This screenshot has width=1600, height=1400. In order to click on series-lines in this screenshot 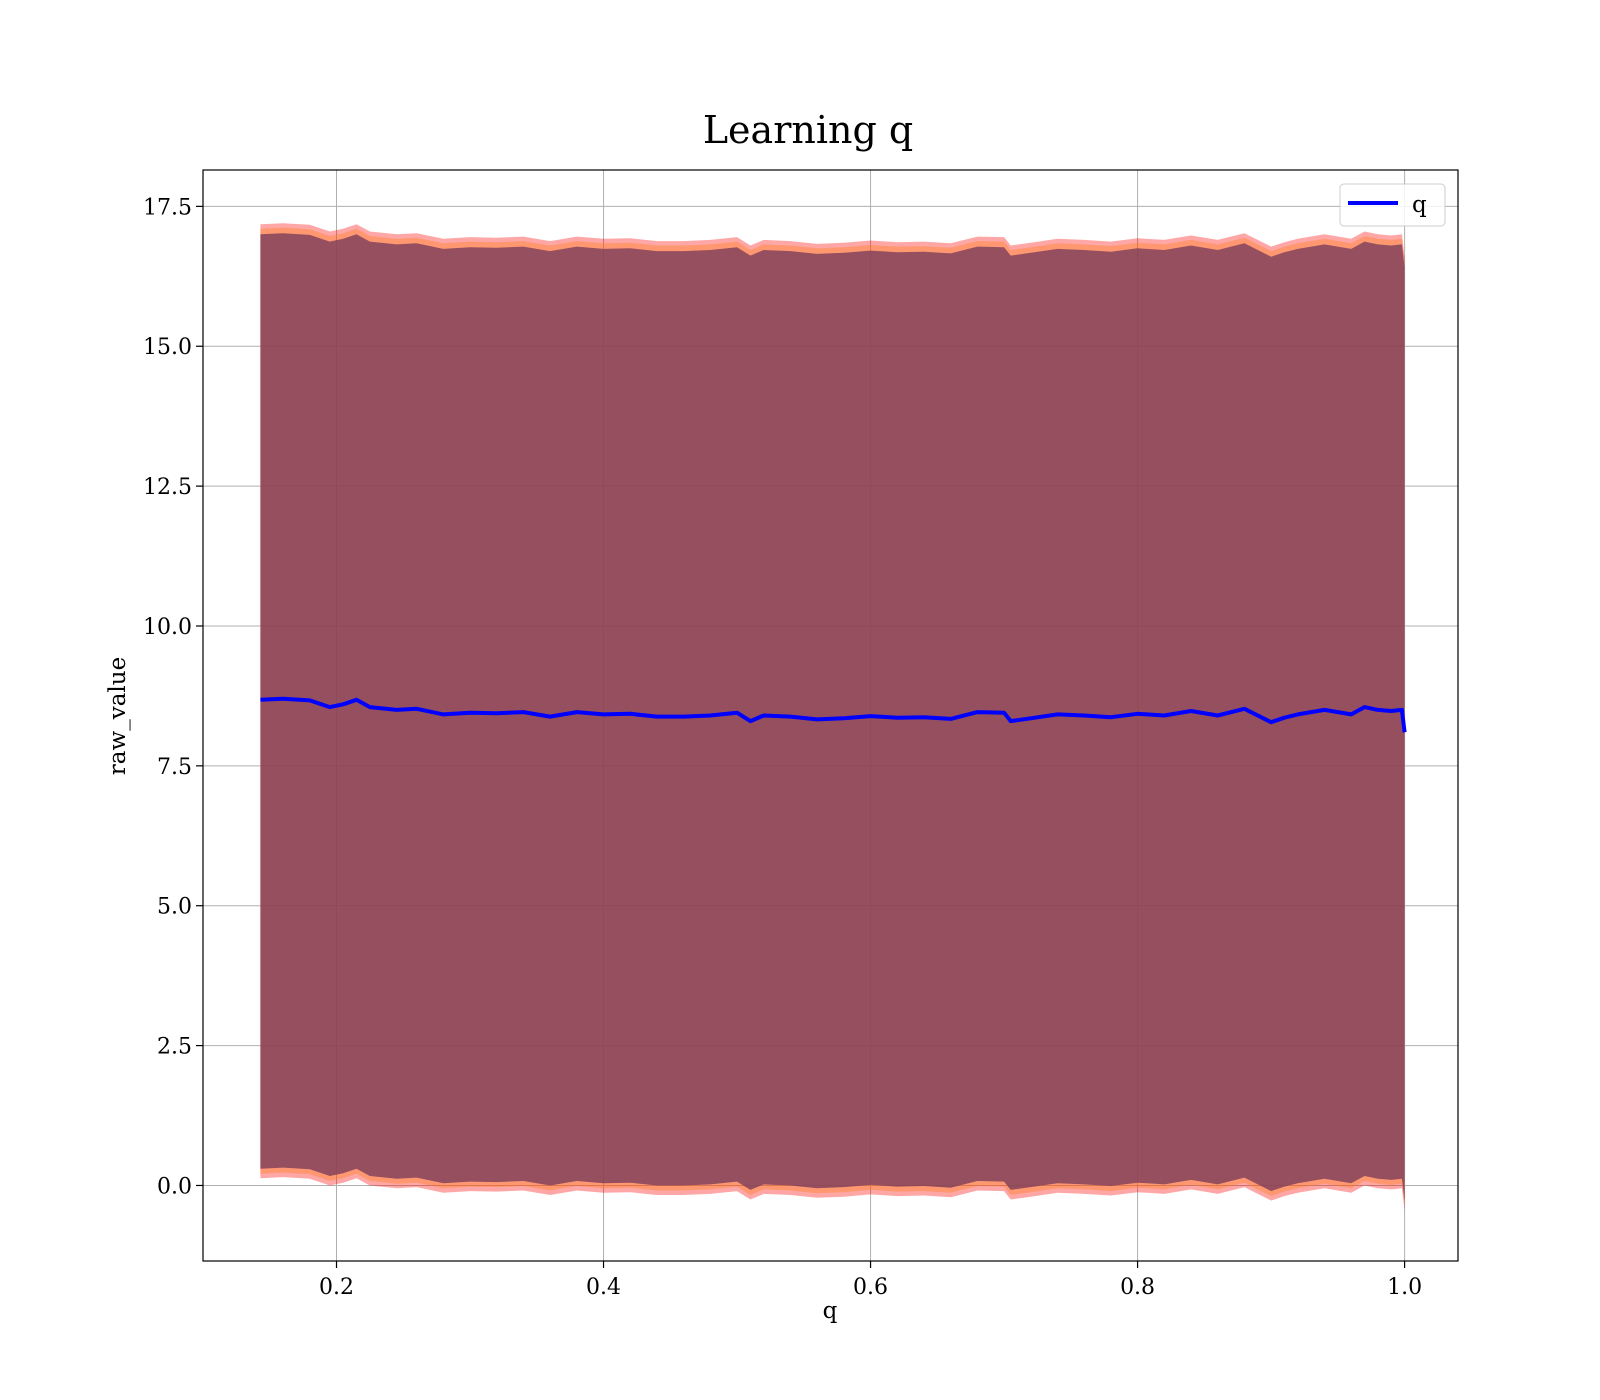, I will do `click(833, 714)`.